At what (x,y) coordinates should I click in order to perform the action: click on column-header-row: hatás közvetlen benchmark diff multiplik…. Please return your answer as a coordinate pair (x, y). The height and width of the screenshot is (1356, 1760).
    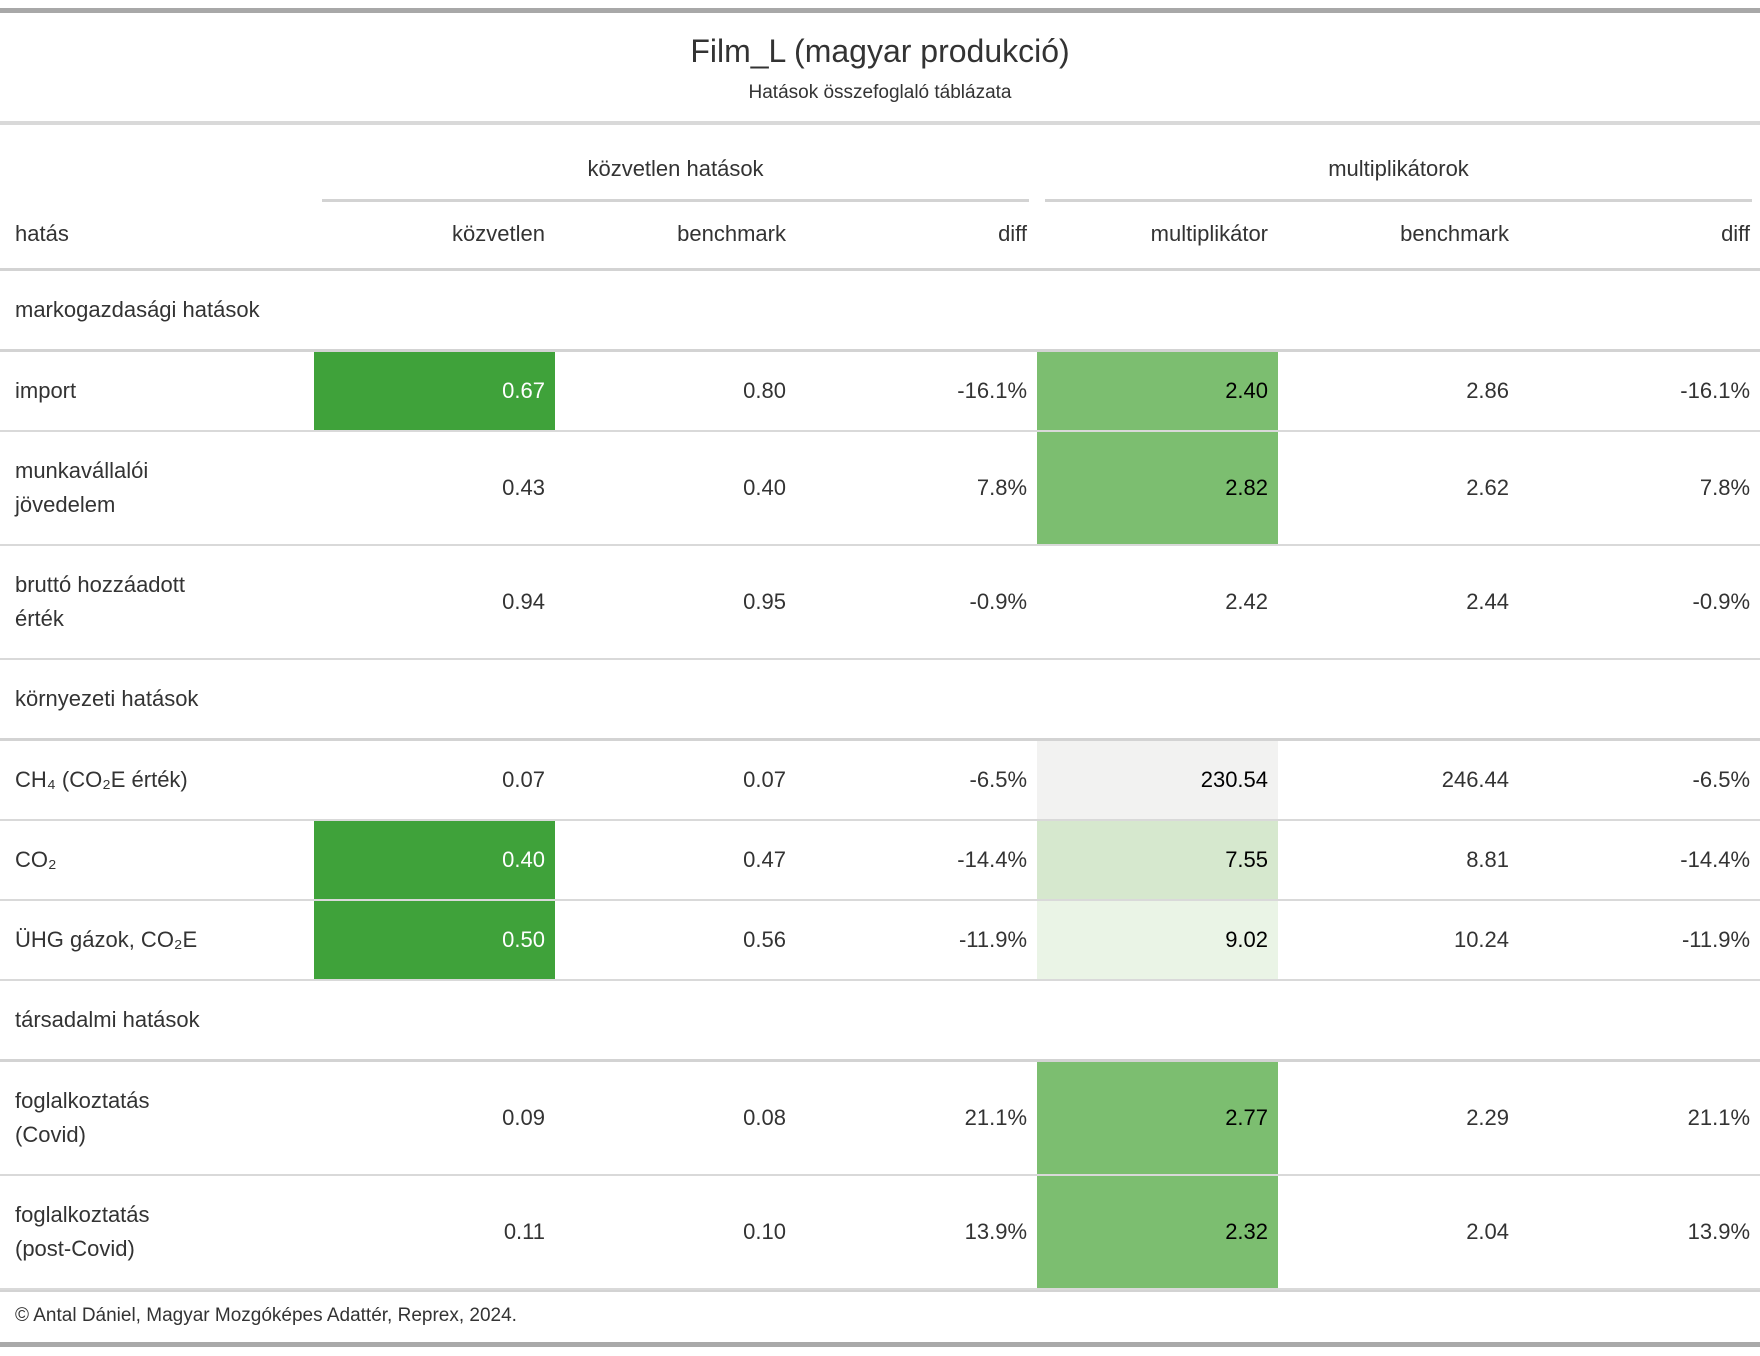
    Looking at the image, I should click on (880, 236).